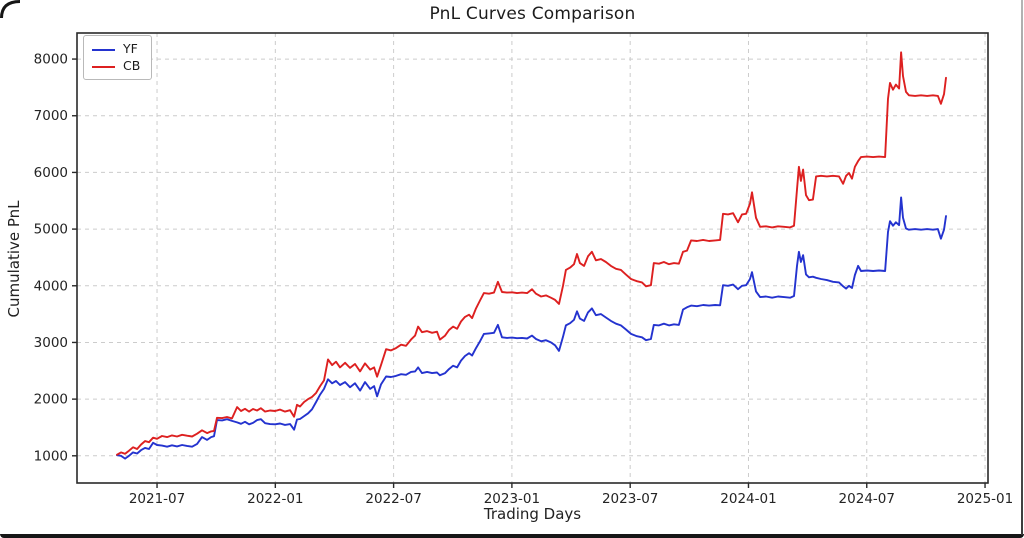 The height and width of the screenshot is (538, 1024). I want to click on x-tick-label: 2023-01, so click(512, 499).